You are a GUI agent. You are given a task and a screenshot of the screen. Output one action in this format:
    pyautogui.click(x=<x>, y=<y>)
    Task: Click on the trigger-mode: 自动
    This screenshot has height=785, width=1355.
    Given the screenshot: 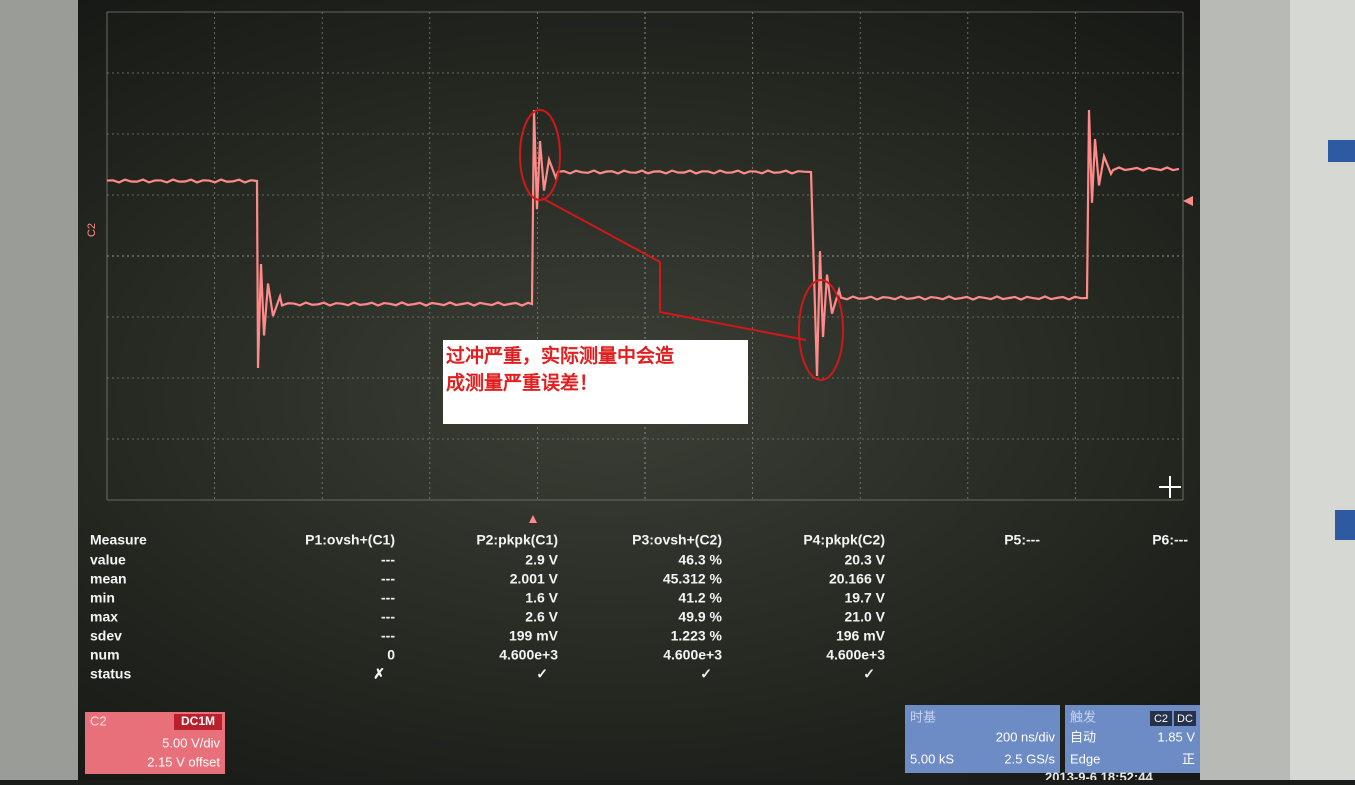 What is the action you would take?
    pyautogui.click(x=1083, y=736)
    